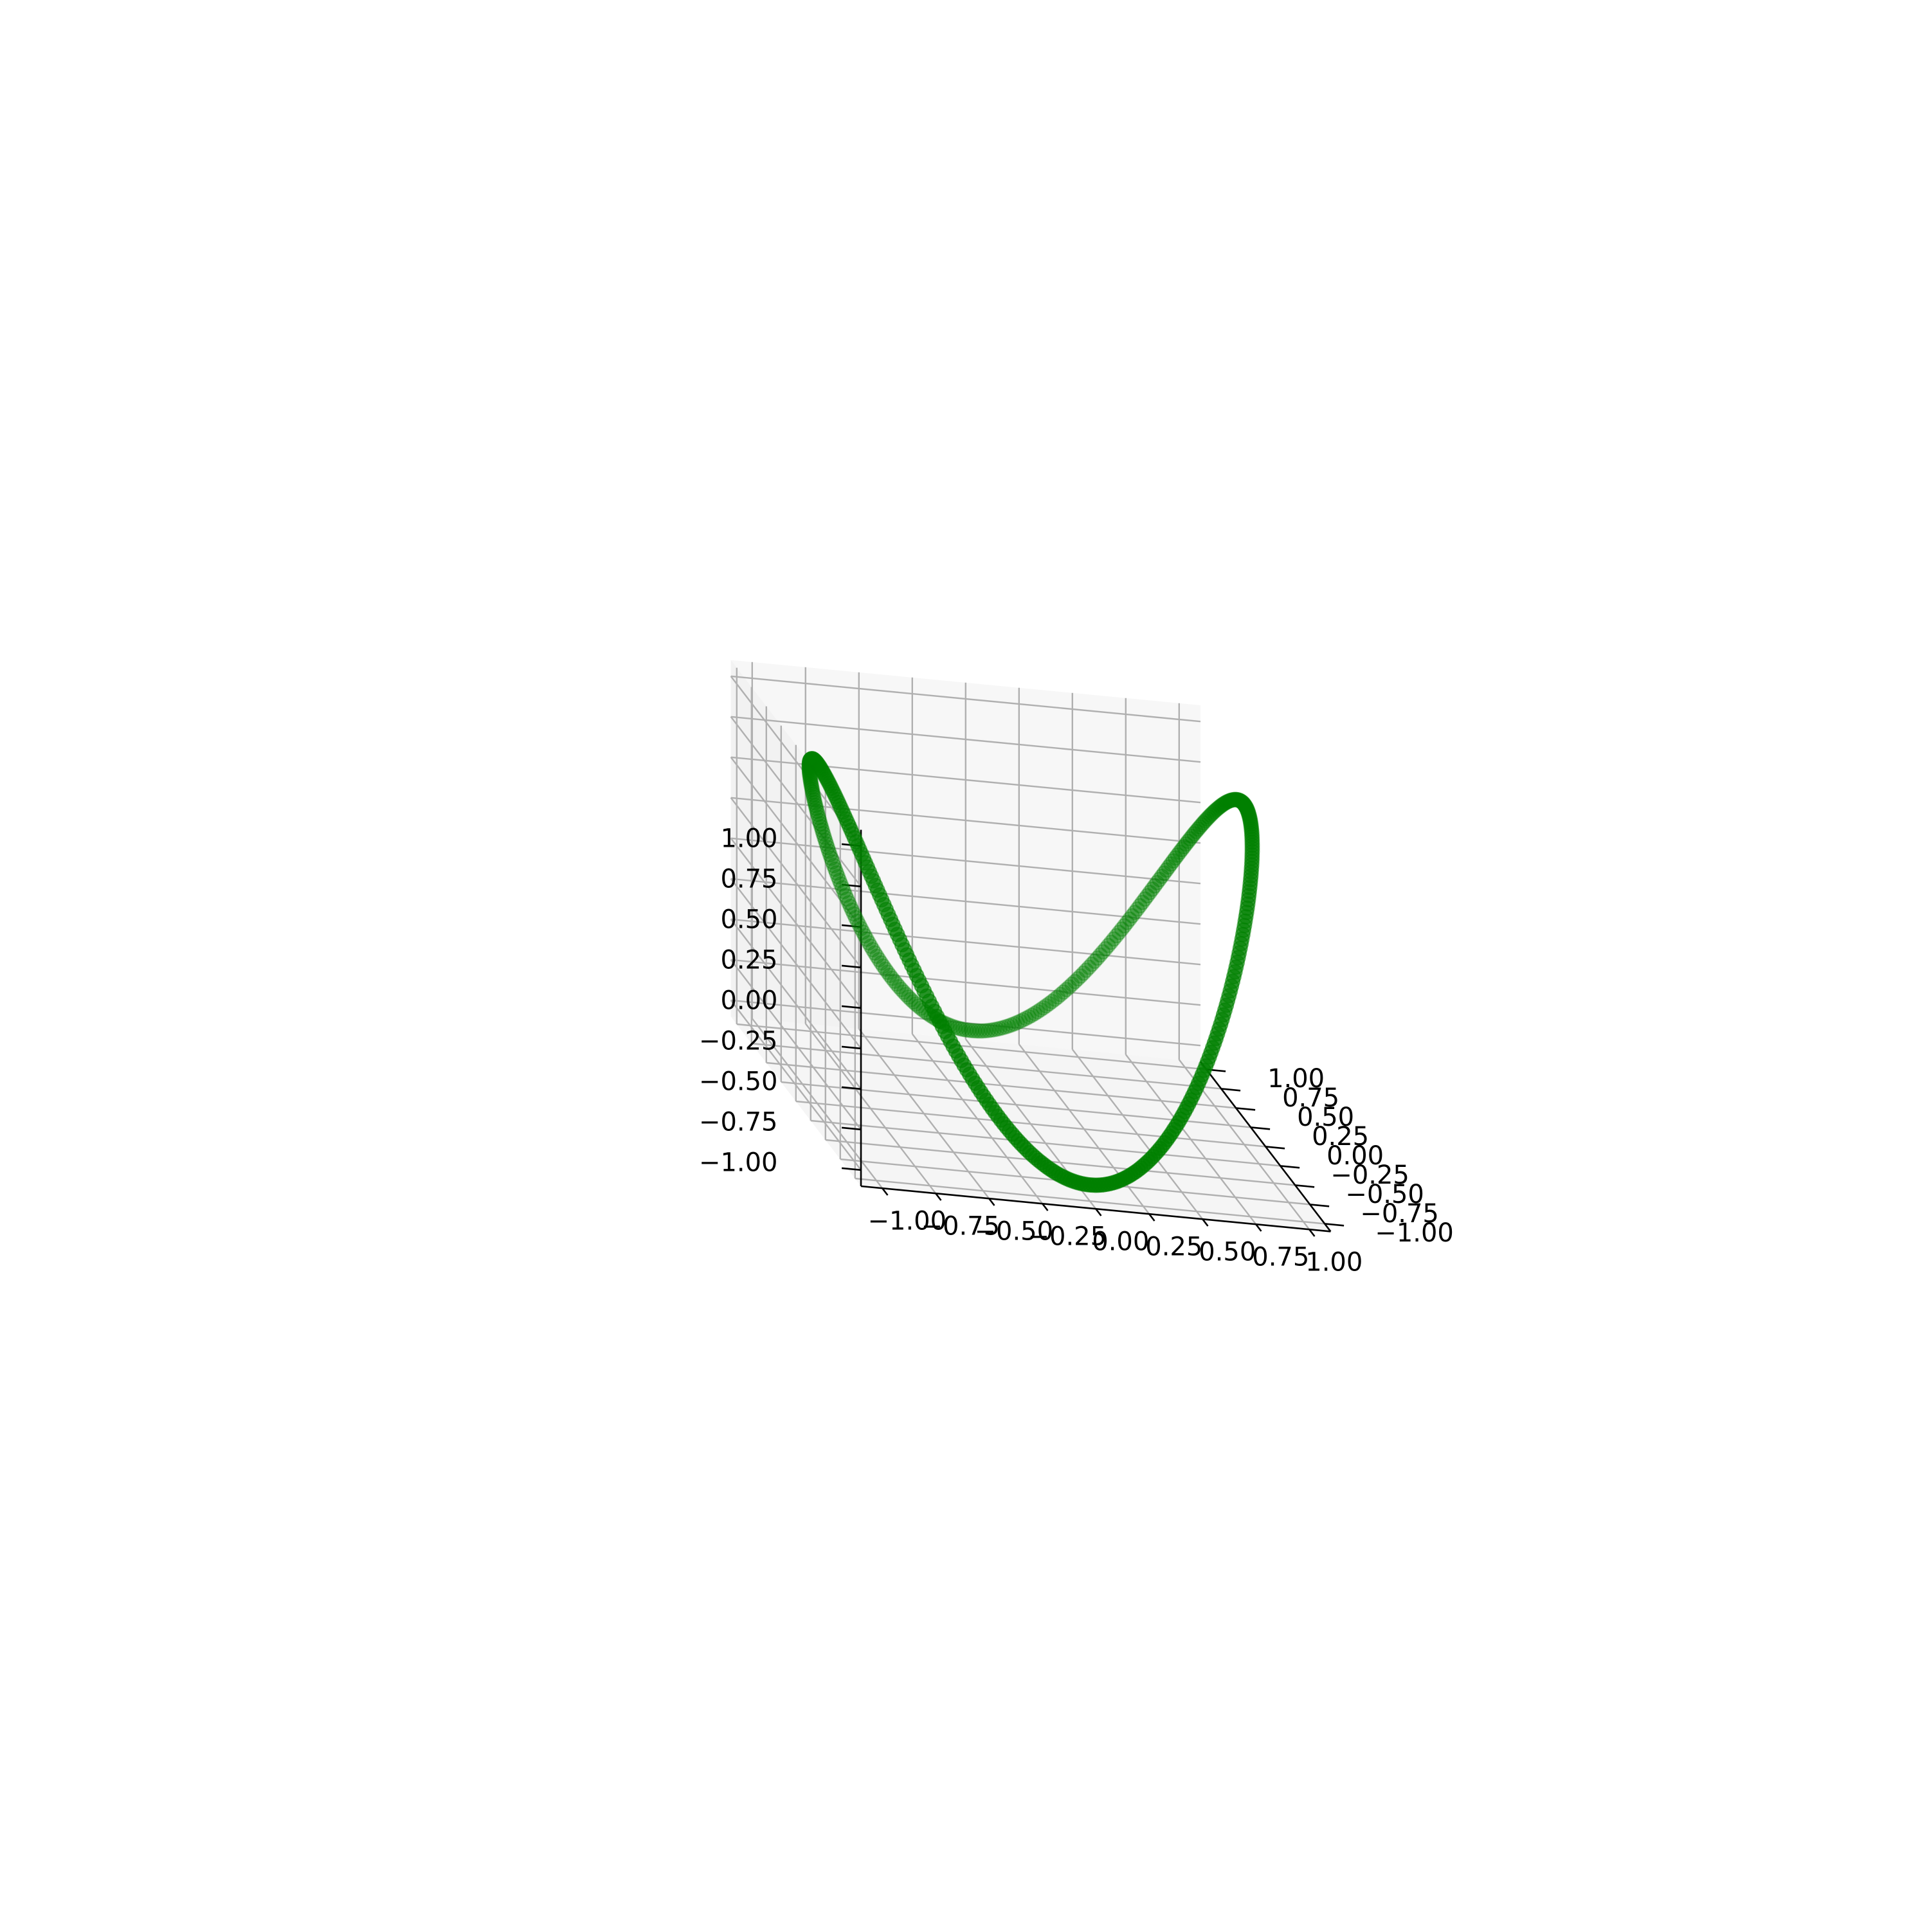 The width and height of the screenshot is (1929, 1932). I want to click on z-tick, so click(852, 1088).